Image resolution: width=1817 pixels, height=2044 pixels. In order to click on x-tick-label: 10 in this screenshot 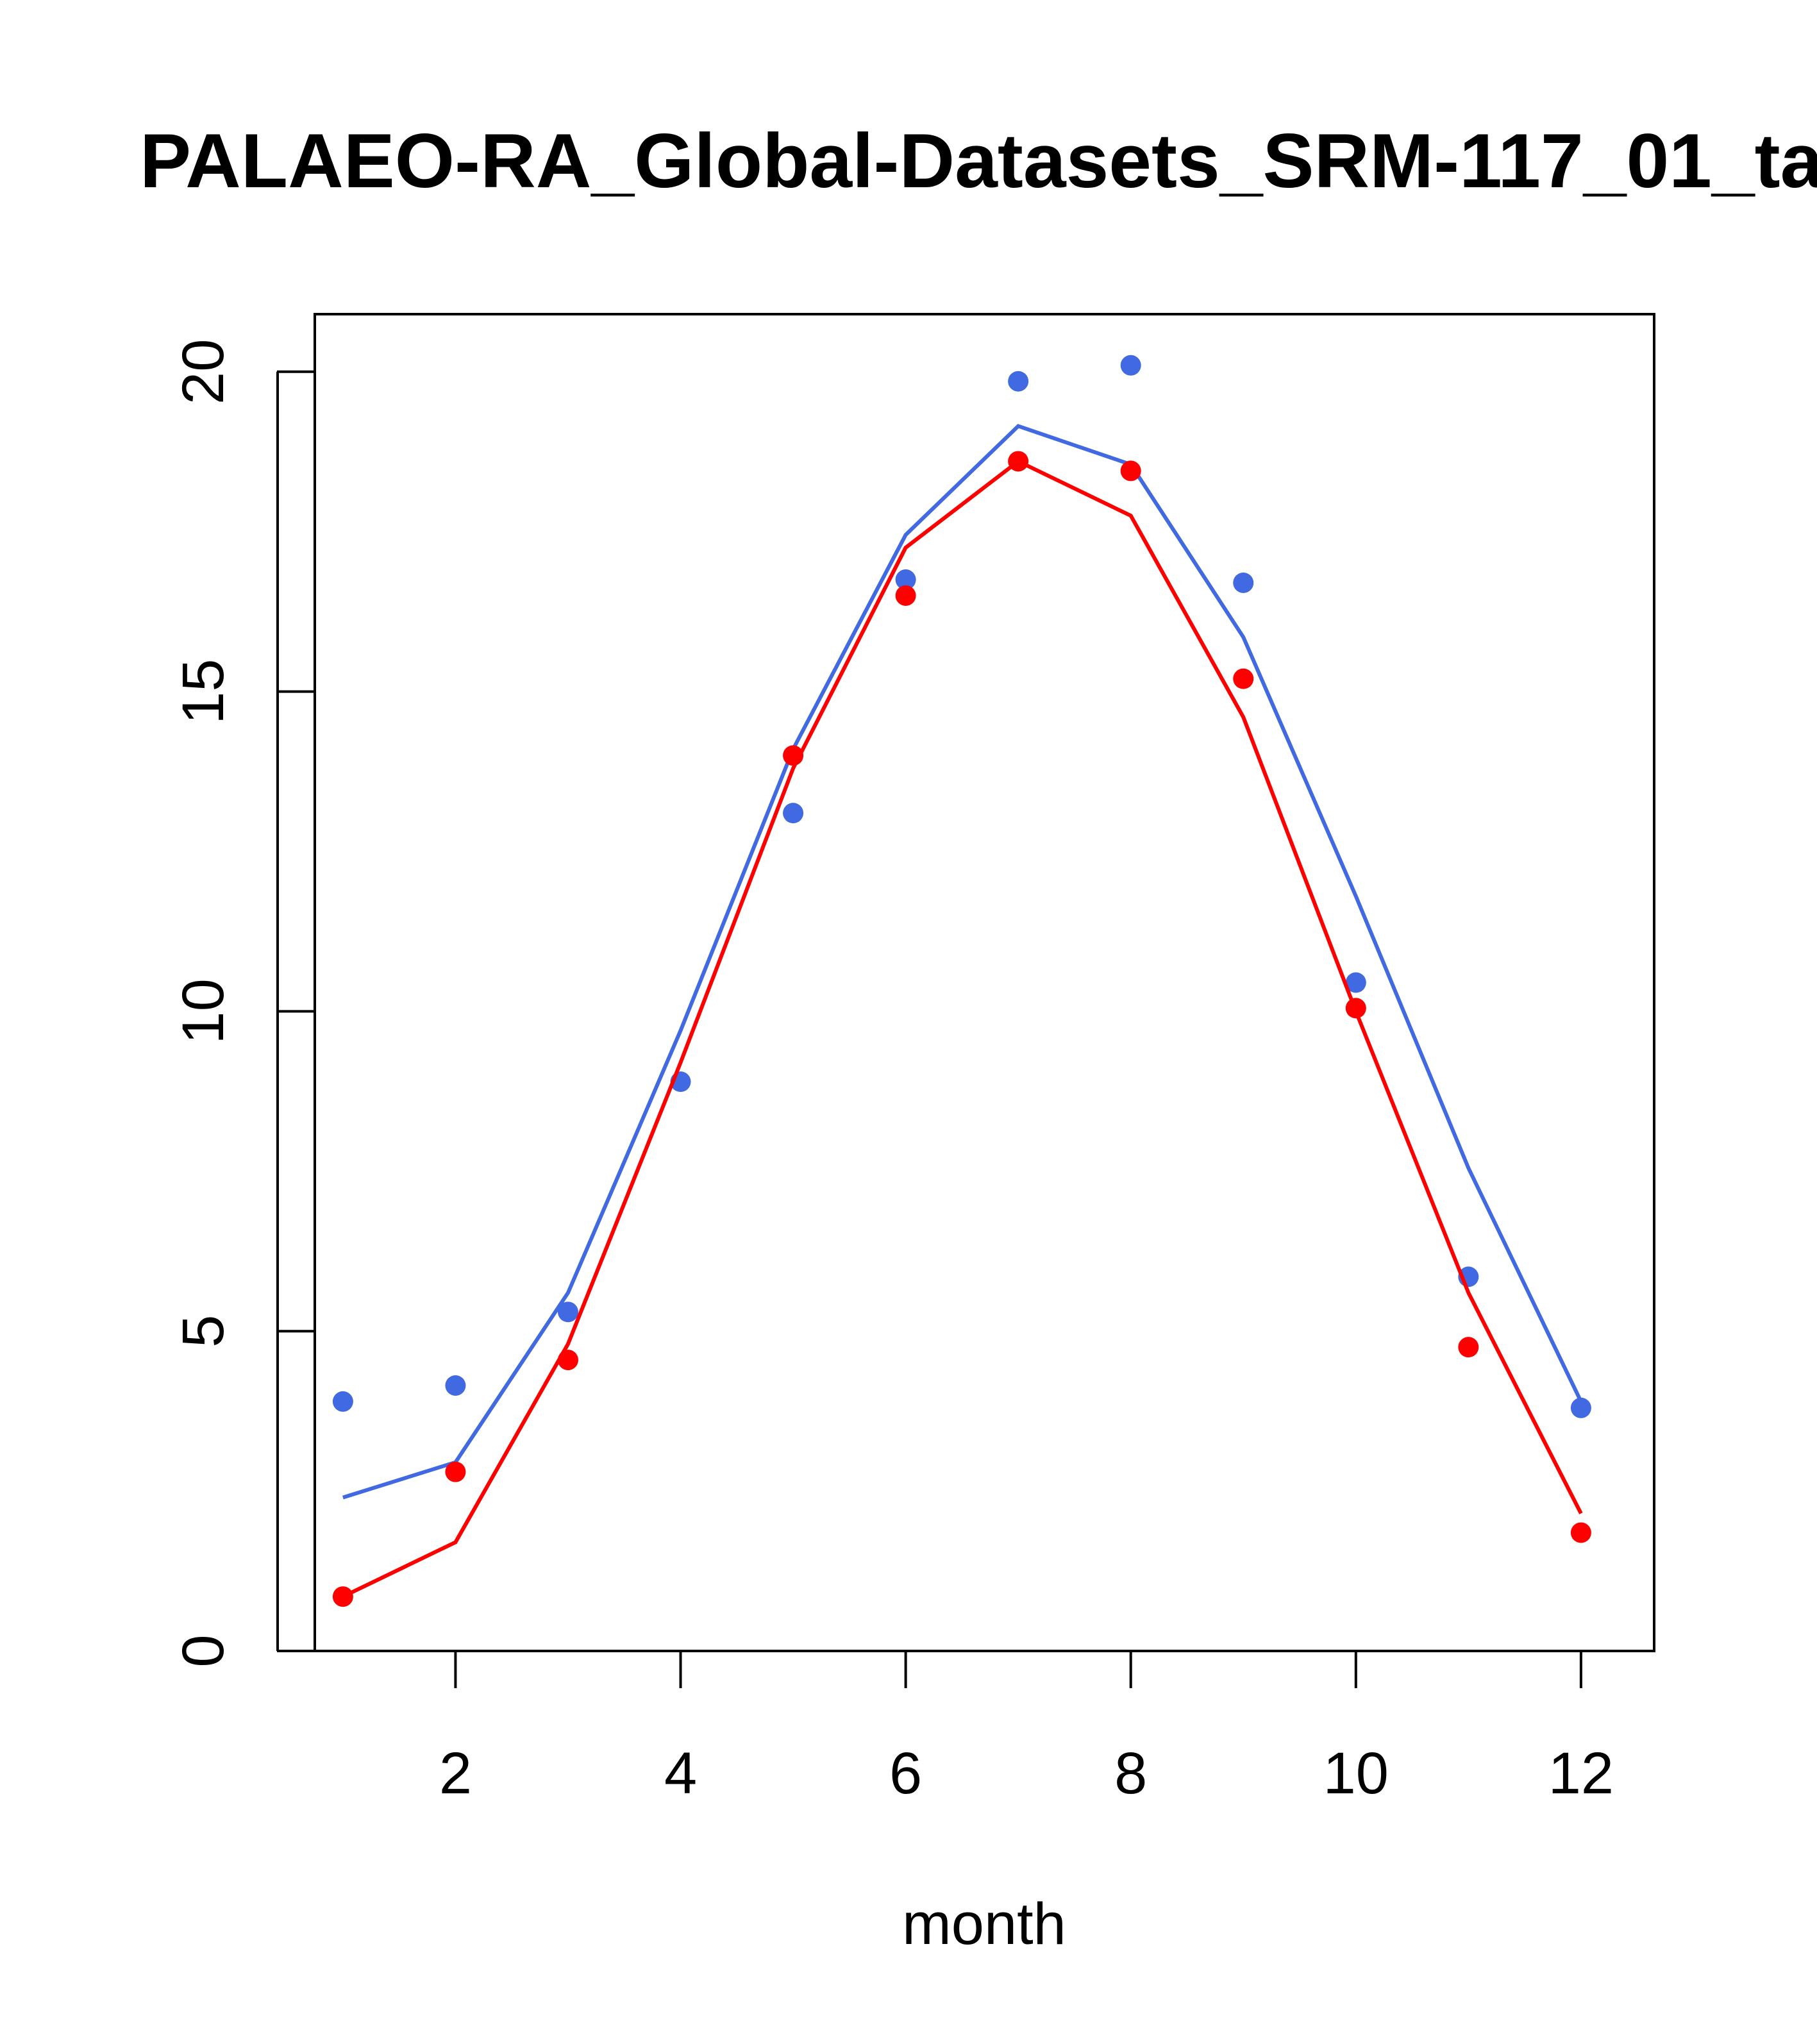, I will do `click(1356, 1774)`.